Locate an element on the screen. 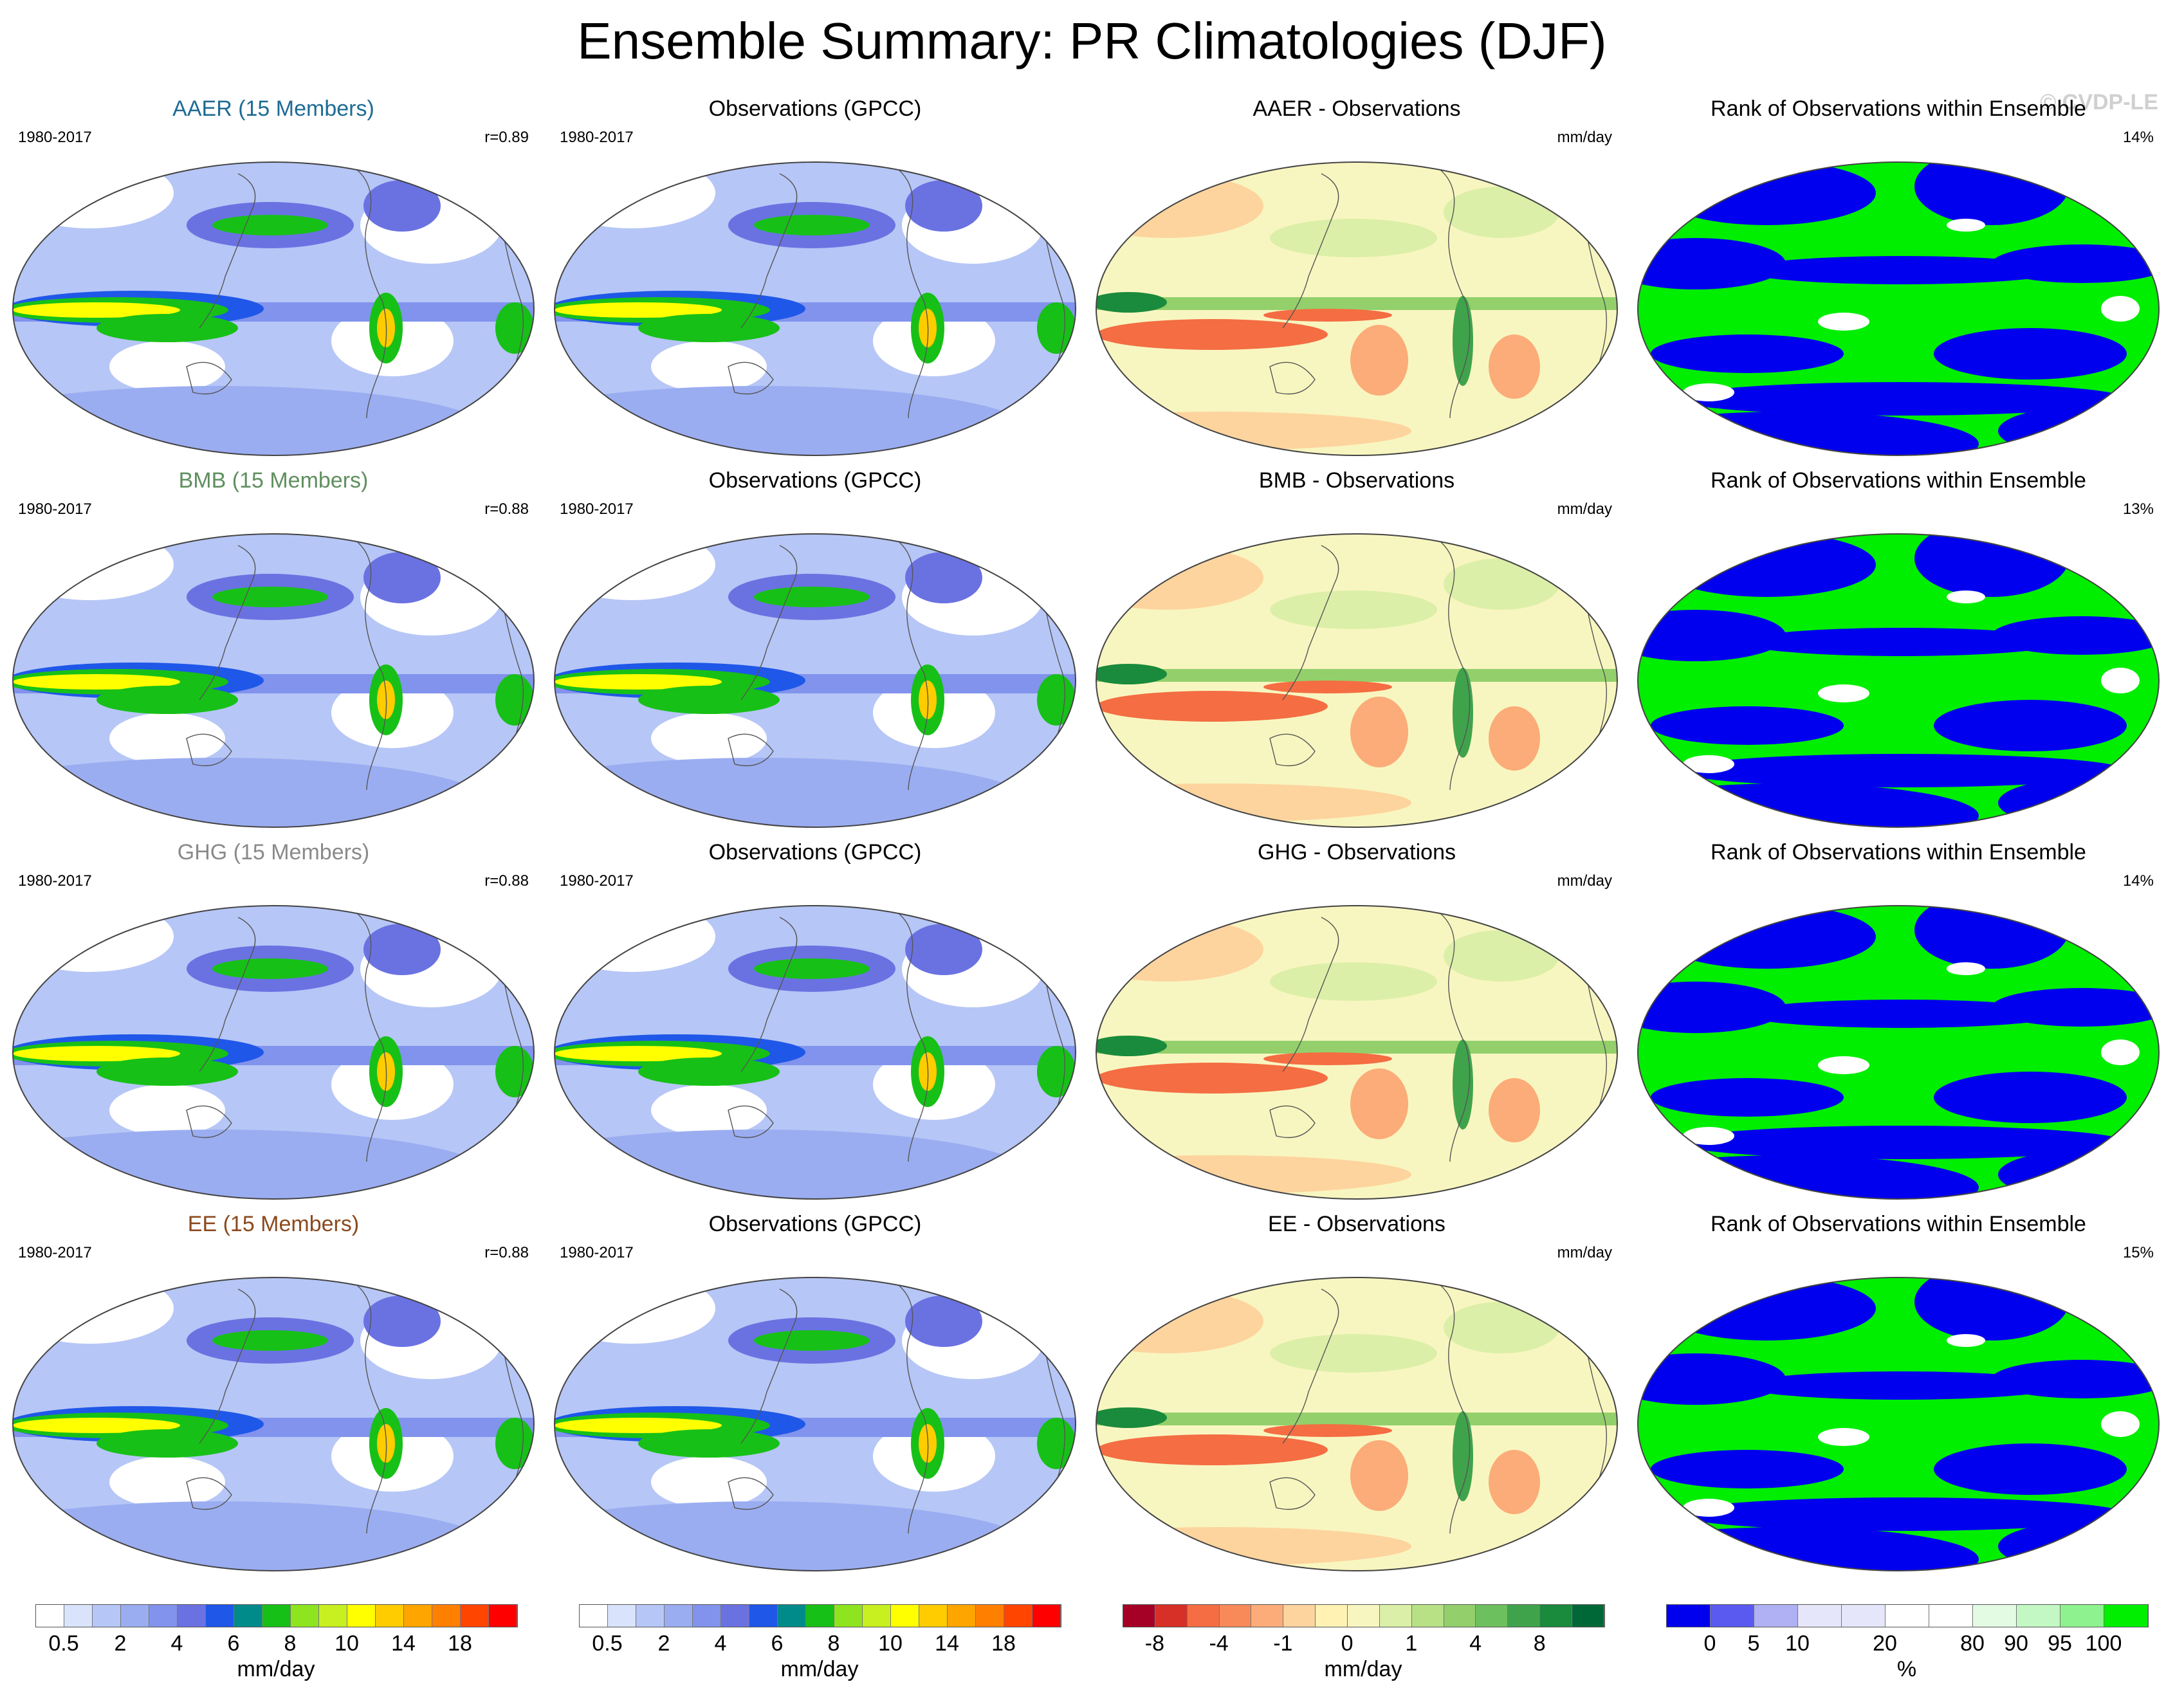 Image resolution: width=2184 pixels, height=1693 pixels. obs-panel: Observations (GPCC) 1980-2017 is located at coordinates (815, 648).